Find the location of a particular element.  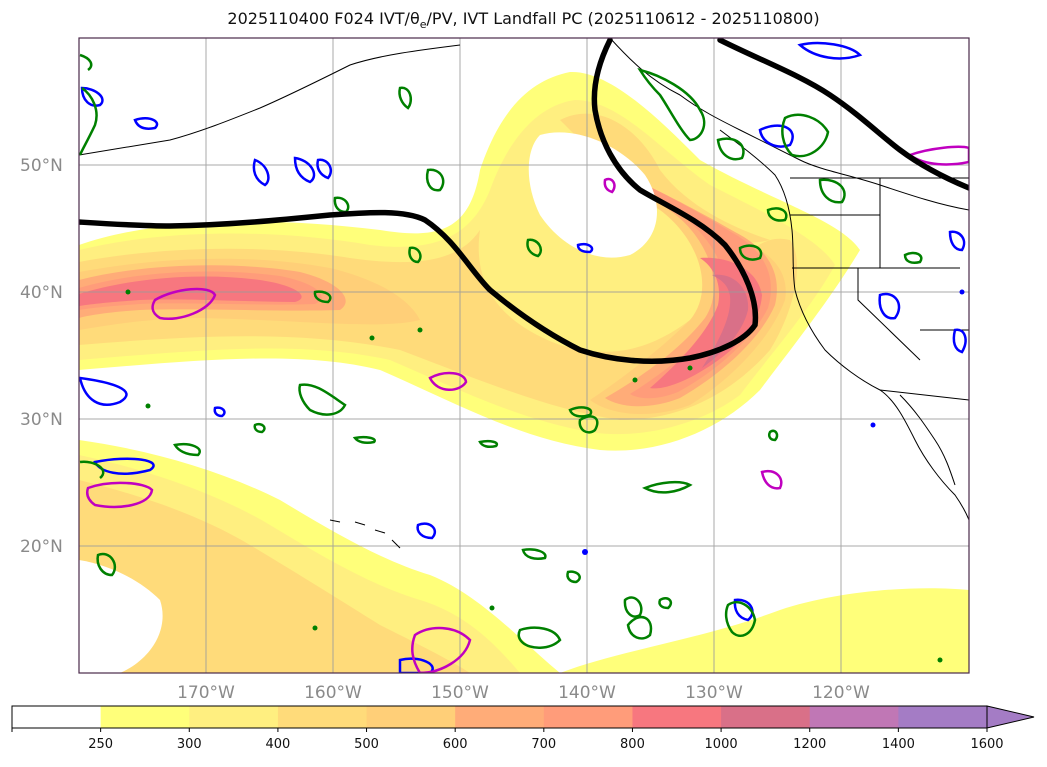

lat-label-20: 20°N is located at coordinates (41, 547).